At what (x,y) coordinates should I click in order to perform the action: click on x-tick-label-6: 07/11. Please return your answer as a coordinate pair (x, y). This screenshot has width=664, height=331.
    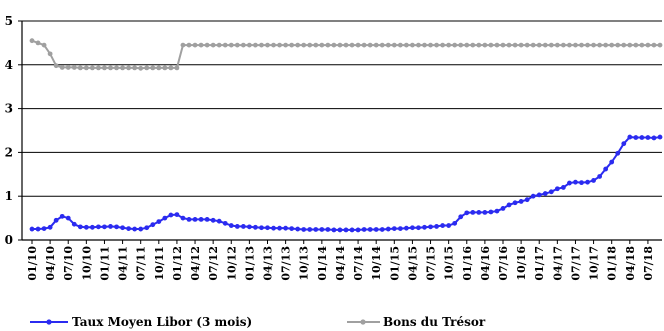
    Looking at the image, I should click on (141, 263).